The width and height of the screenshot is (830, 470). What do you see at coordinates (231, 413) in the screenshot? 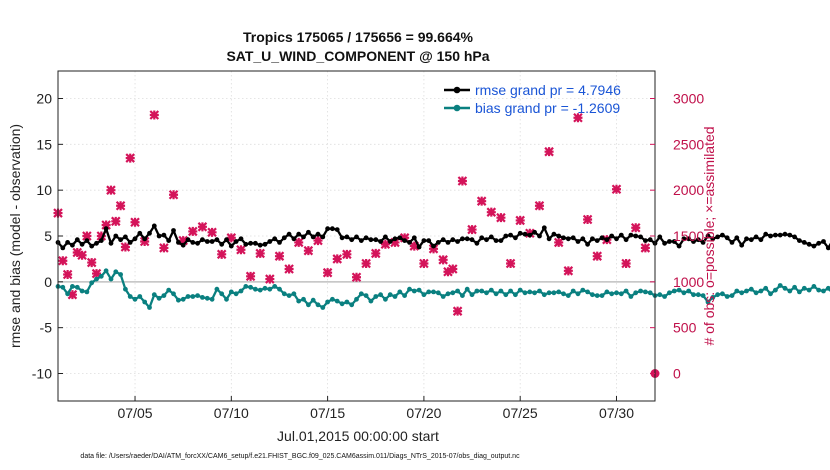
I see `x-tick-label: 07/10` at bounding box center [231, 413].